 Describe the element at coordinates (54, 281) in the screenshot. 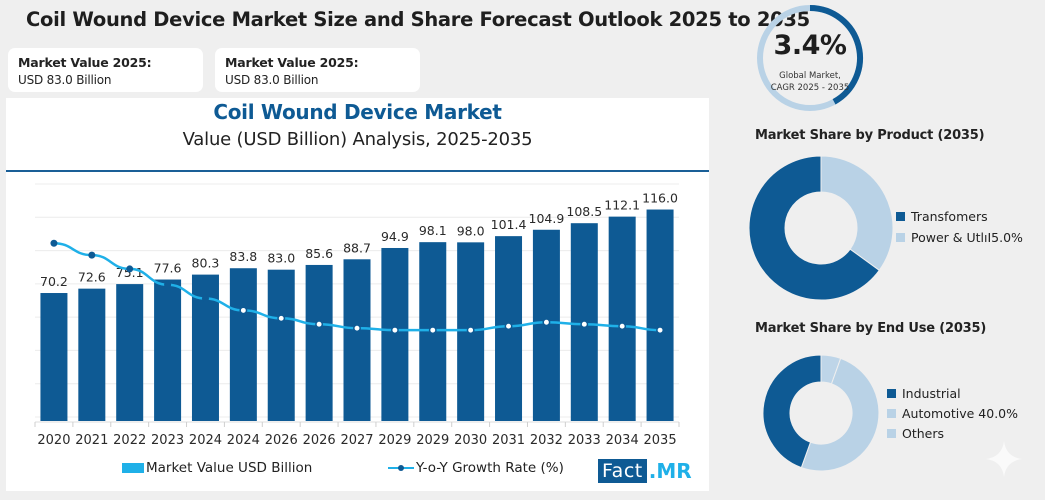

I see `bar-value-label: 70.2` at that location.